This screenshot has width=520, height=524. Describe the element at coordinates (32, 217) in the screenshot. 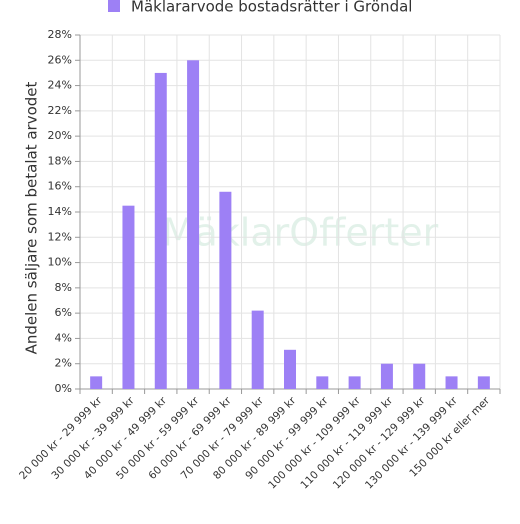

I see `y-axis-label: Andelen säljare som betalat arvodet` at that location.